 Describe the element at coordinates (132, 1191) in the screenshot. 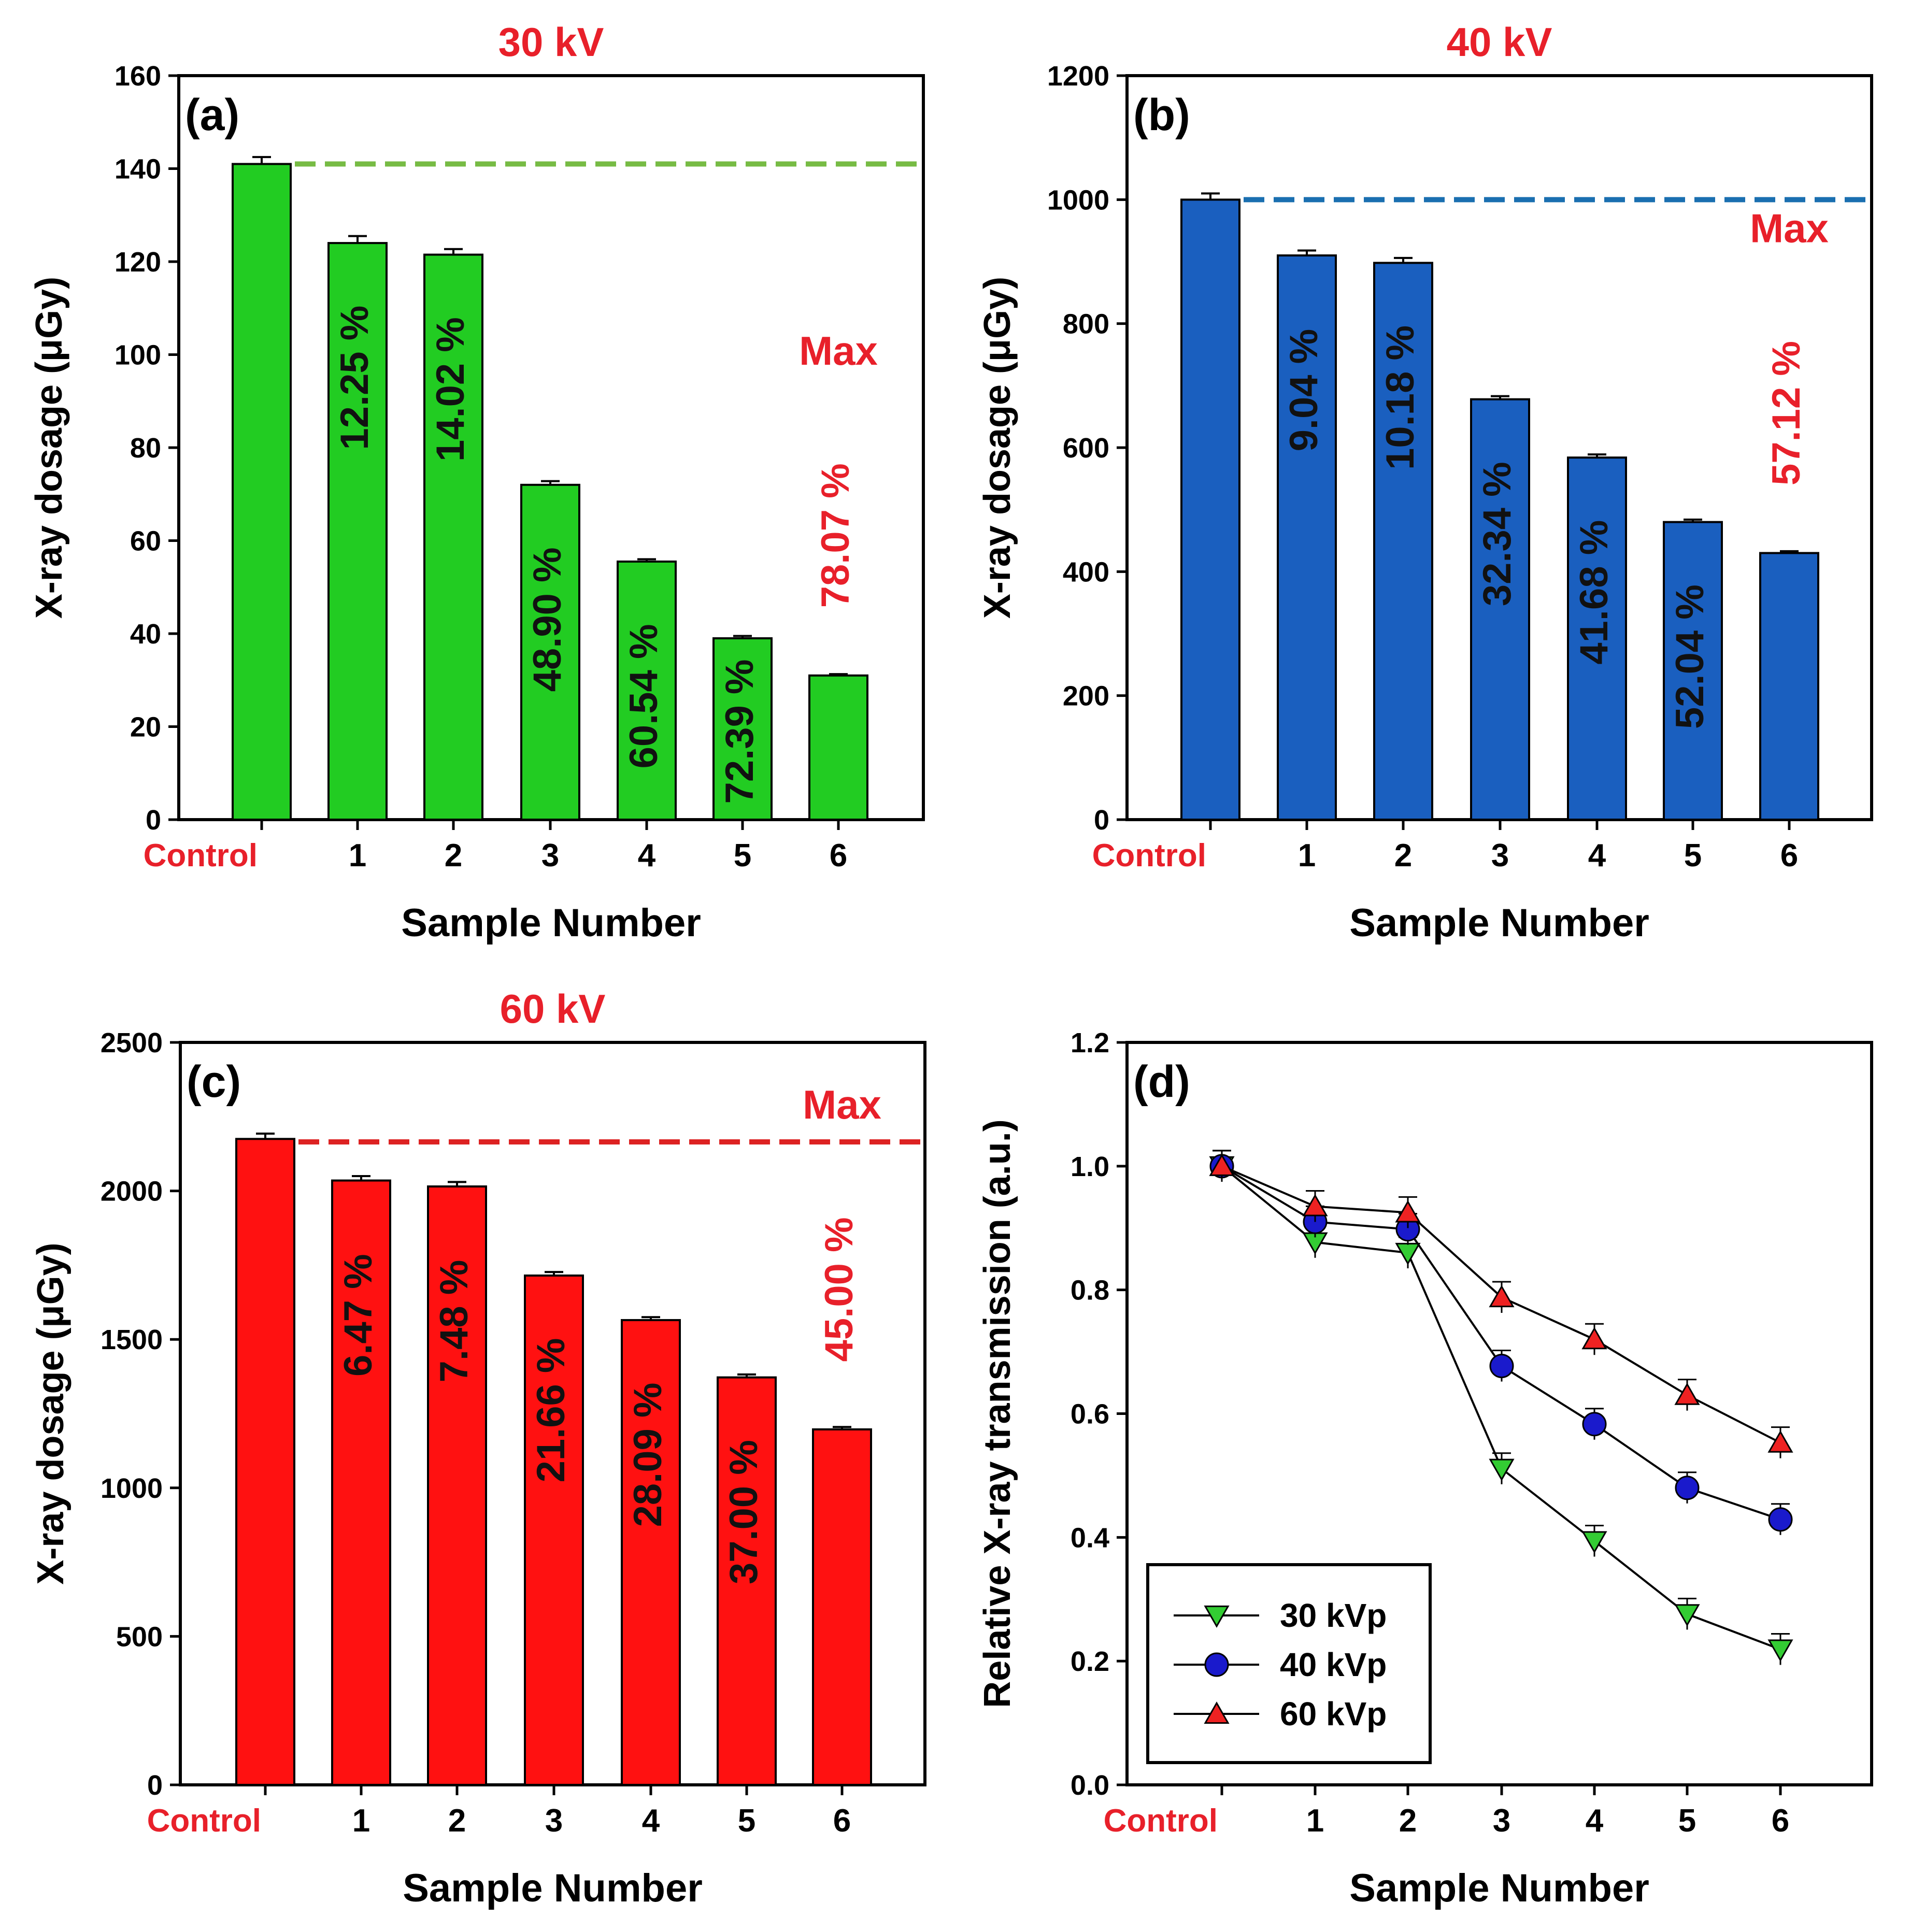

I see `y-tick-label: 2000` at that location.